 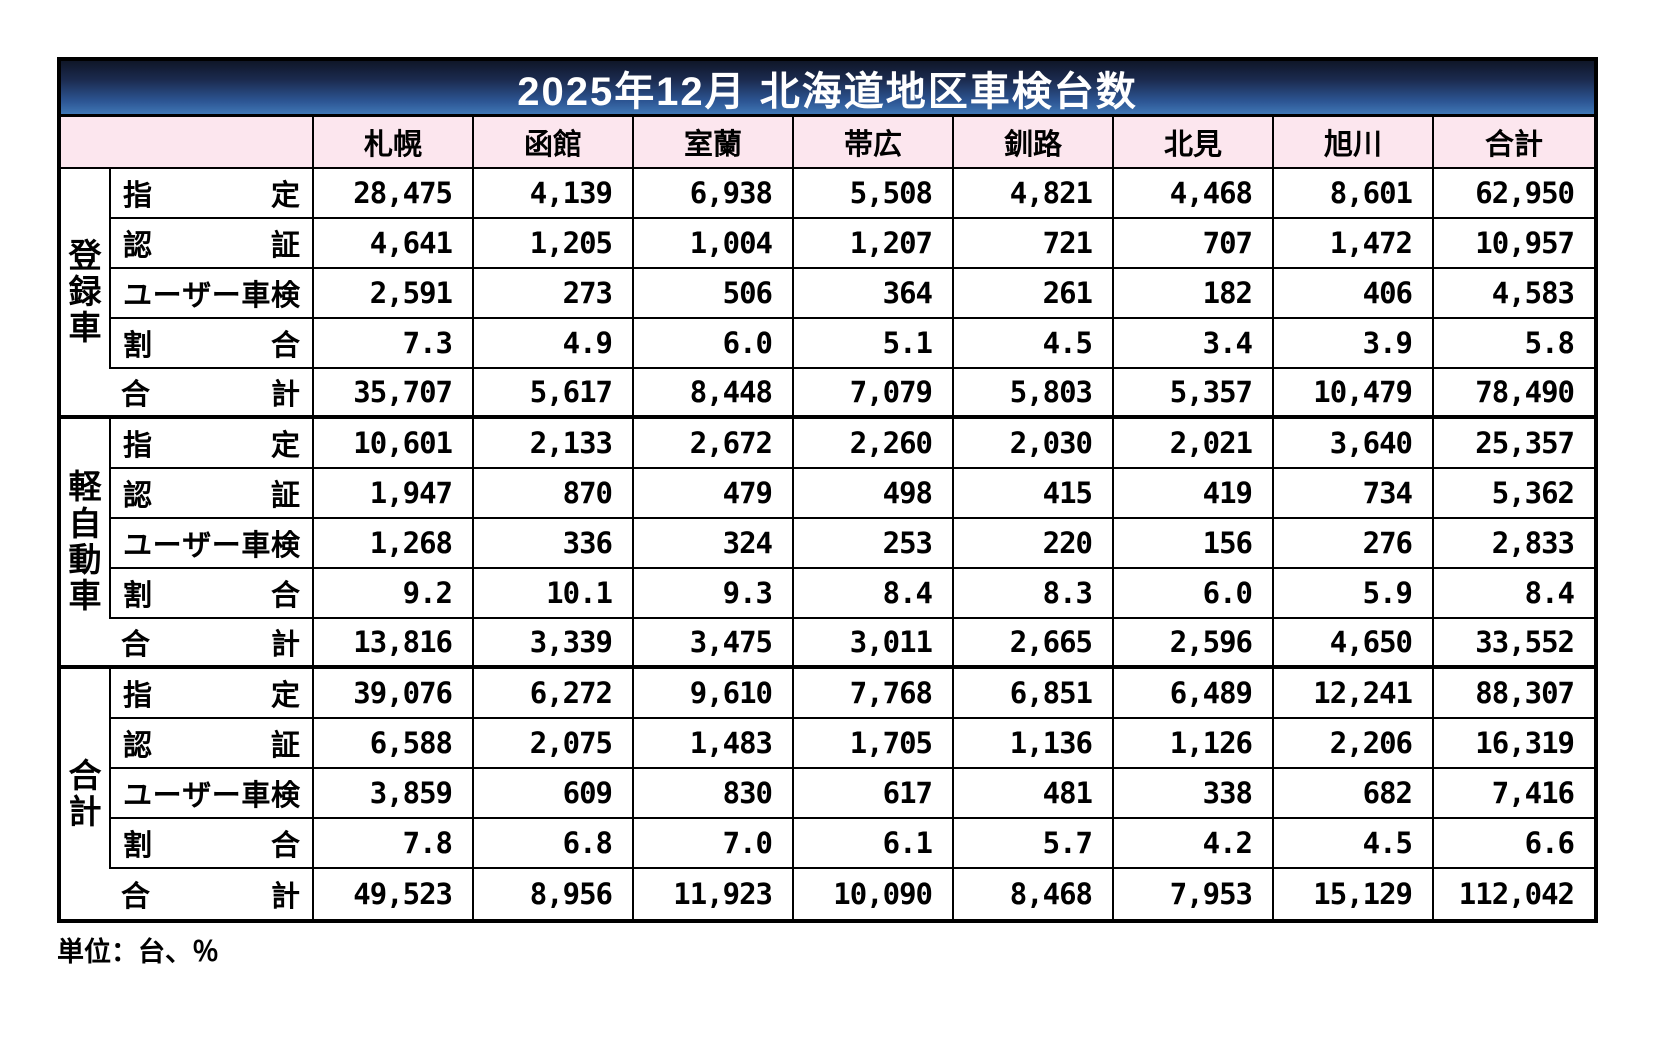 I want to click on value-cell: 10.1, so click(x=554, y=594).